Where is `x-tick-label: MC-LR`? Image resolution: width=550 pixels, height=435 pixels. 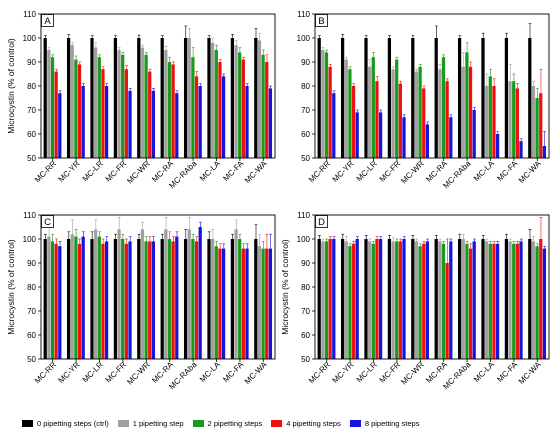 x-tick-label: MC-LR is located at coordinates (93, 171).